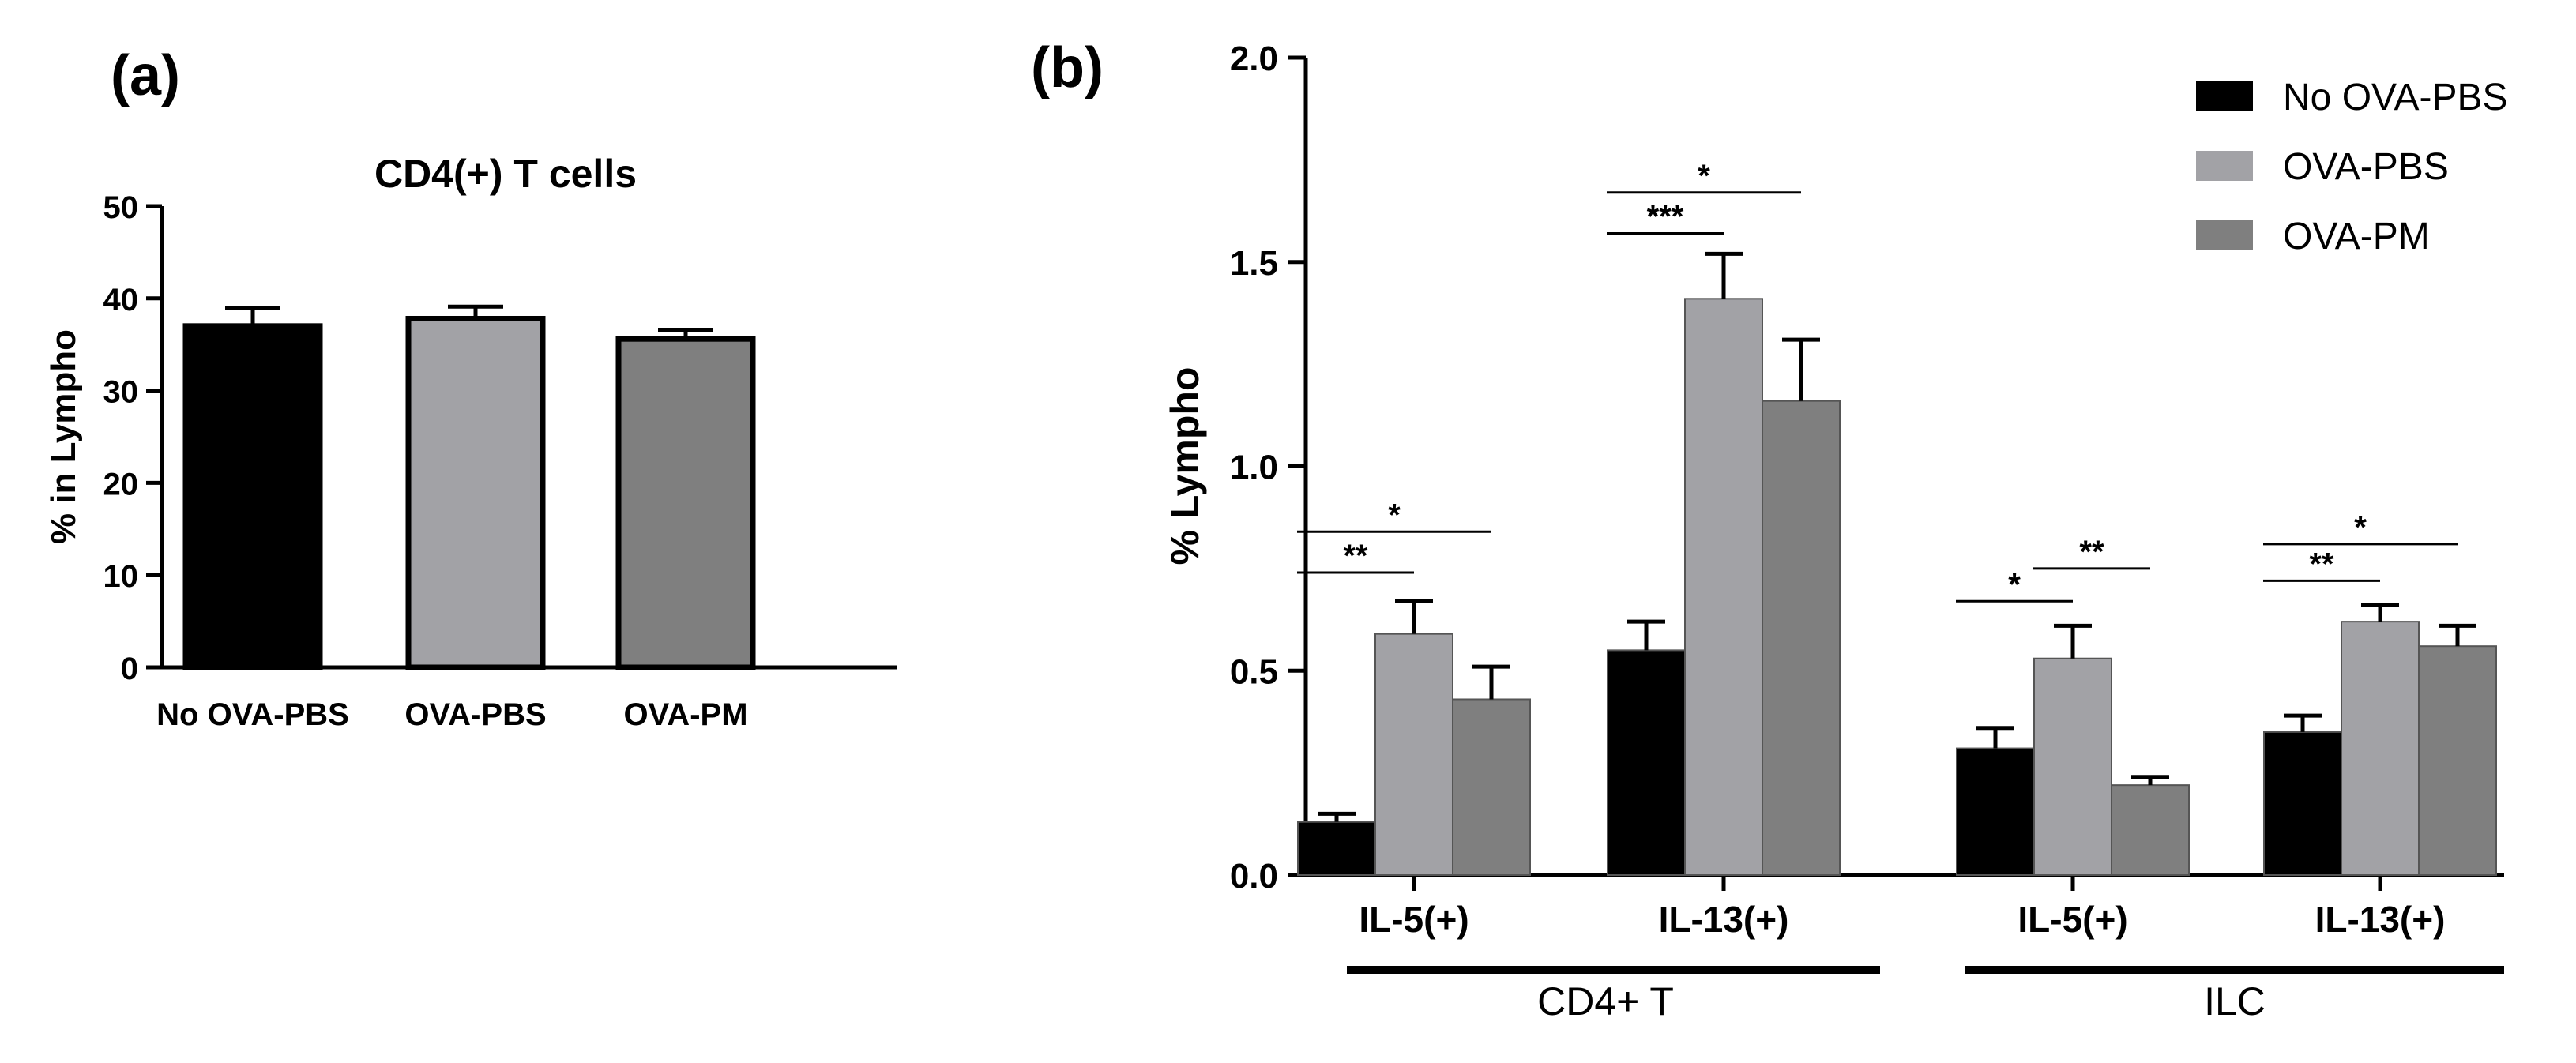 The width and height of the screenshot is (2576, 1063). I want to click on panel-b-y-tick-label: 0.0, so click(1254, 876).